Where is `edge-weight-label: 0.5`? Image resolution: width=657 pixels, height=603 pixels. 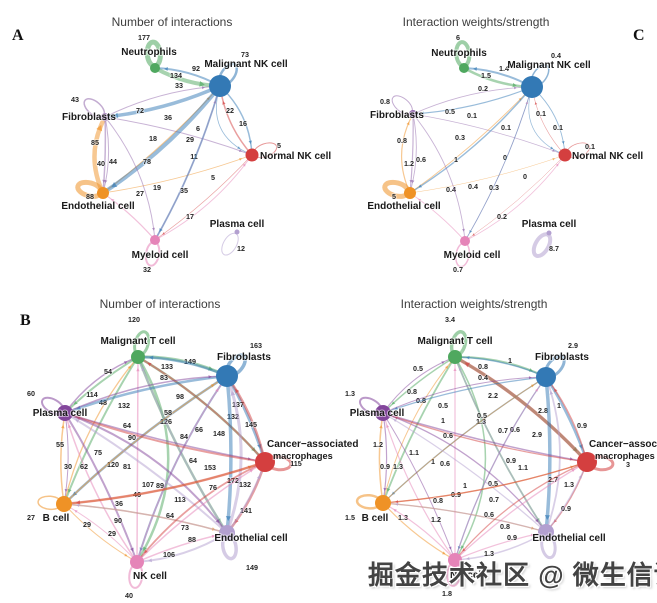
edge-weight-label: 0.5 is located at coordinates (482, 415).